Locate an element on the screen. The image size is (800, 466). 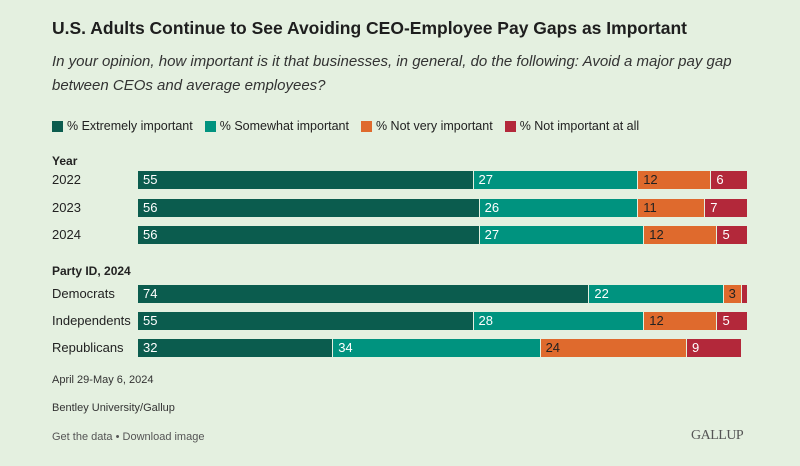
bar-segment: 6 is located at coordinates (729, 180).